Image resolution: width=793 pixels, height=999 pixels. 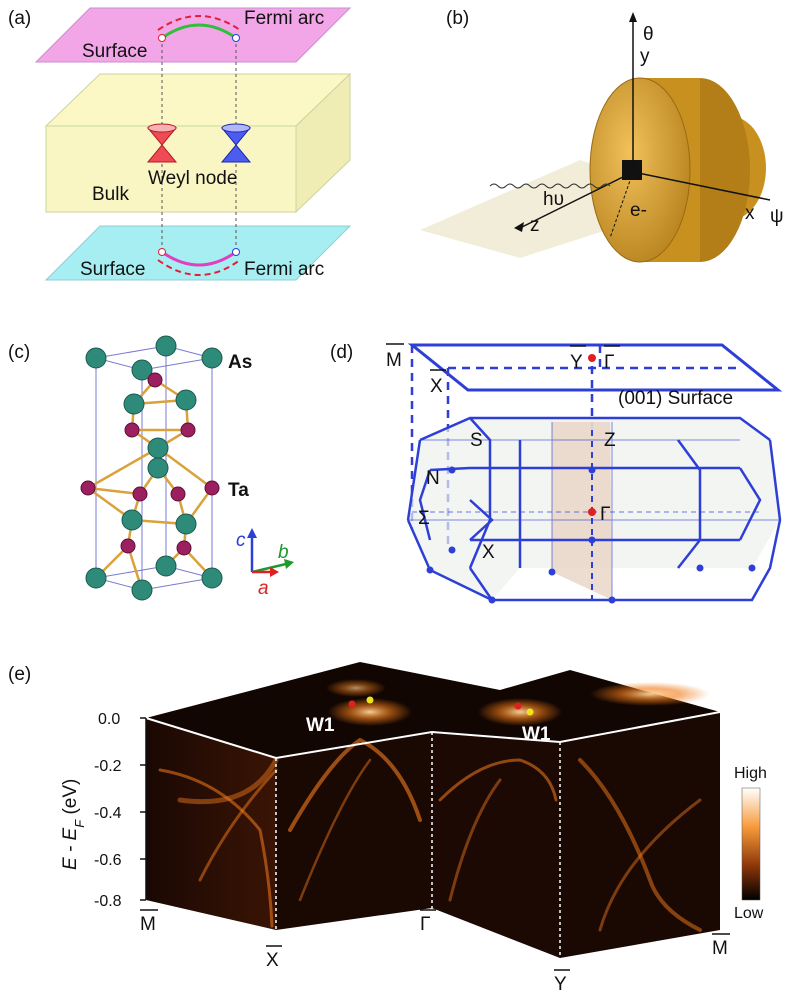 What do you see at coordinates (576, 362) in the screenshot?
I see `y-bar-label: Y` at bounding box center [576, 362].